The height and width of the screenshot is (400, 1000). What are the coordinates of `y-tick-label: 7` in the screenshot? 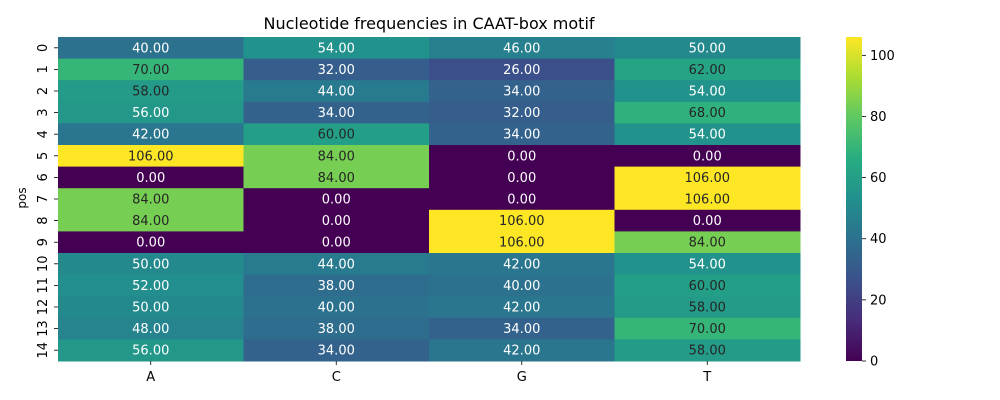 It's located at (43, 199).